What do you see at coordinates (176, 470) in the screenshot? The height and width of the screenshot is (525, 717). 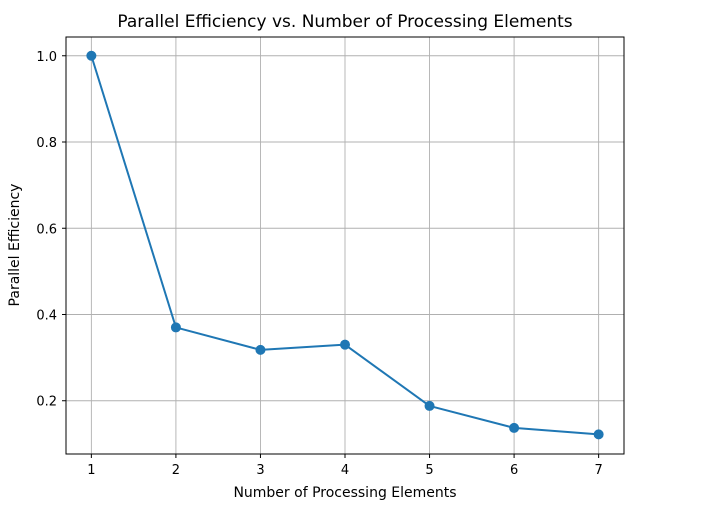 I see `x-tick-label: 2` at bounding box center [176, 470].